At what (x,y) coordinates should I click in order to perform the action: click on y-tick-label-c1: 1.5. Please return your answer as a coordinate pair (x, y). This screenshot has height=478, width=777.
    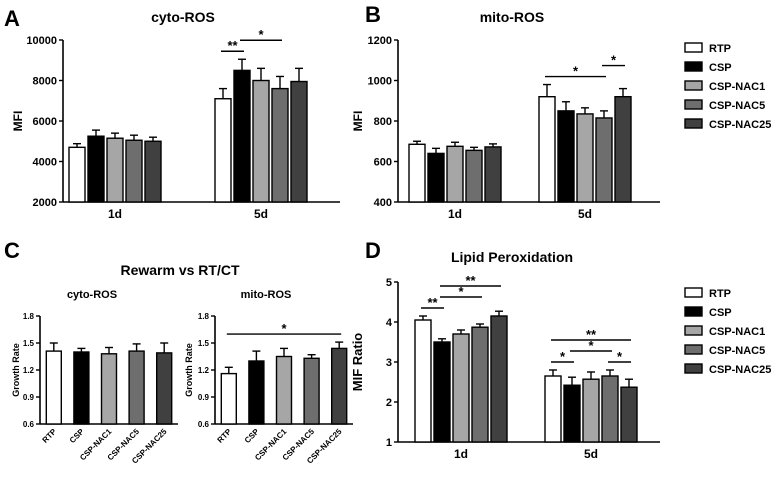
    Looking at the image, I should click on (29, 343).